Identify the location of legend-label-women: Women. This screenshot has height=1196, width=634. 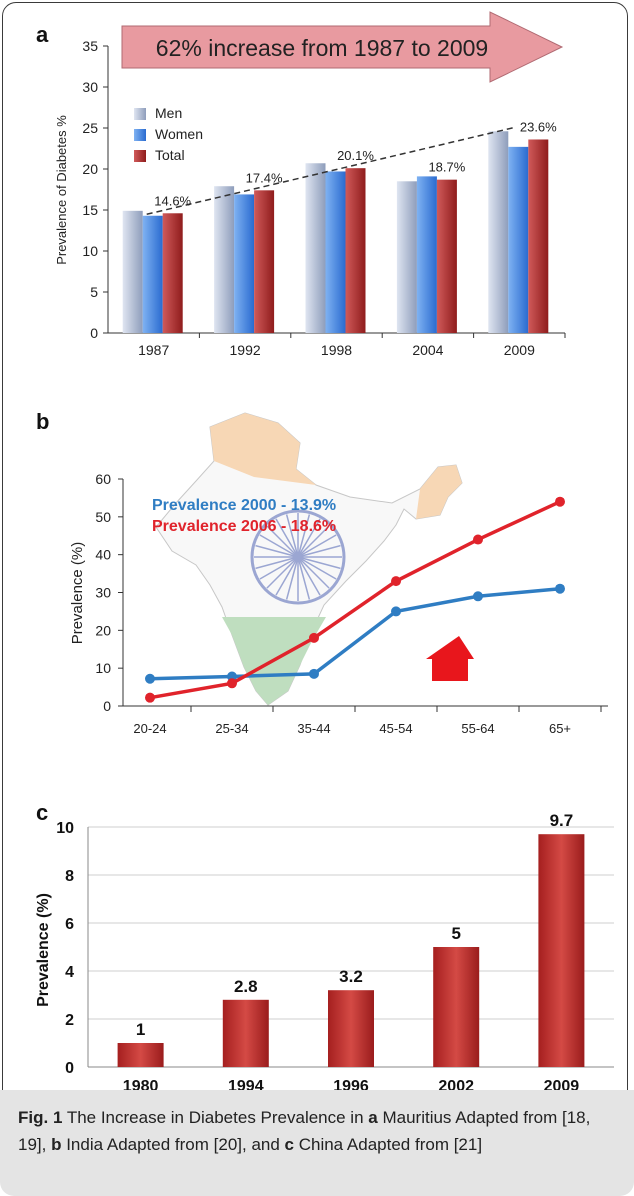
(179, 134).